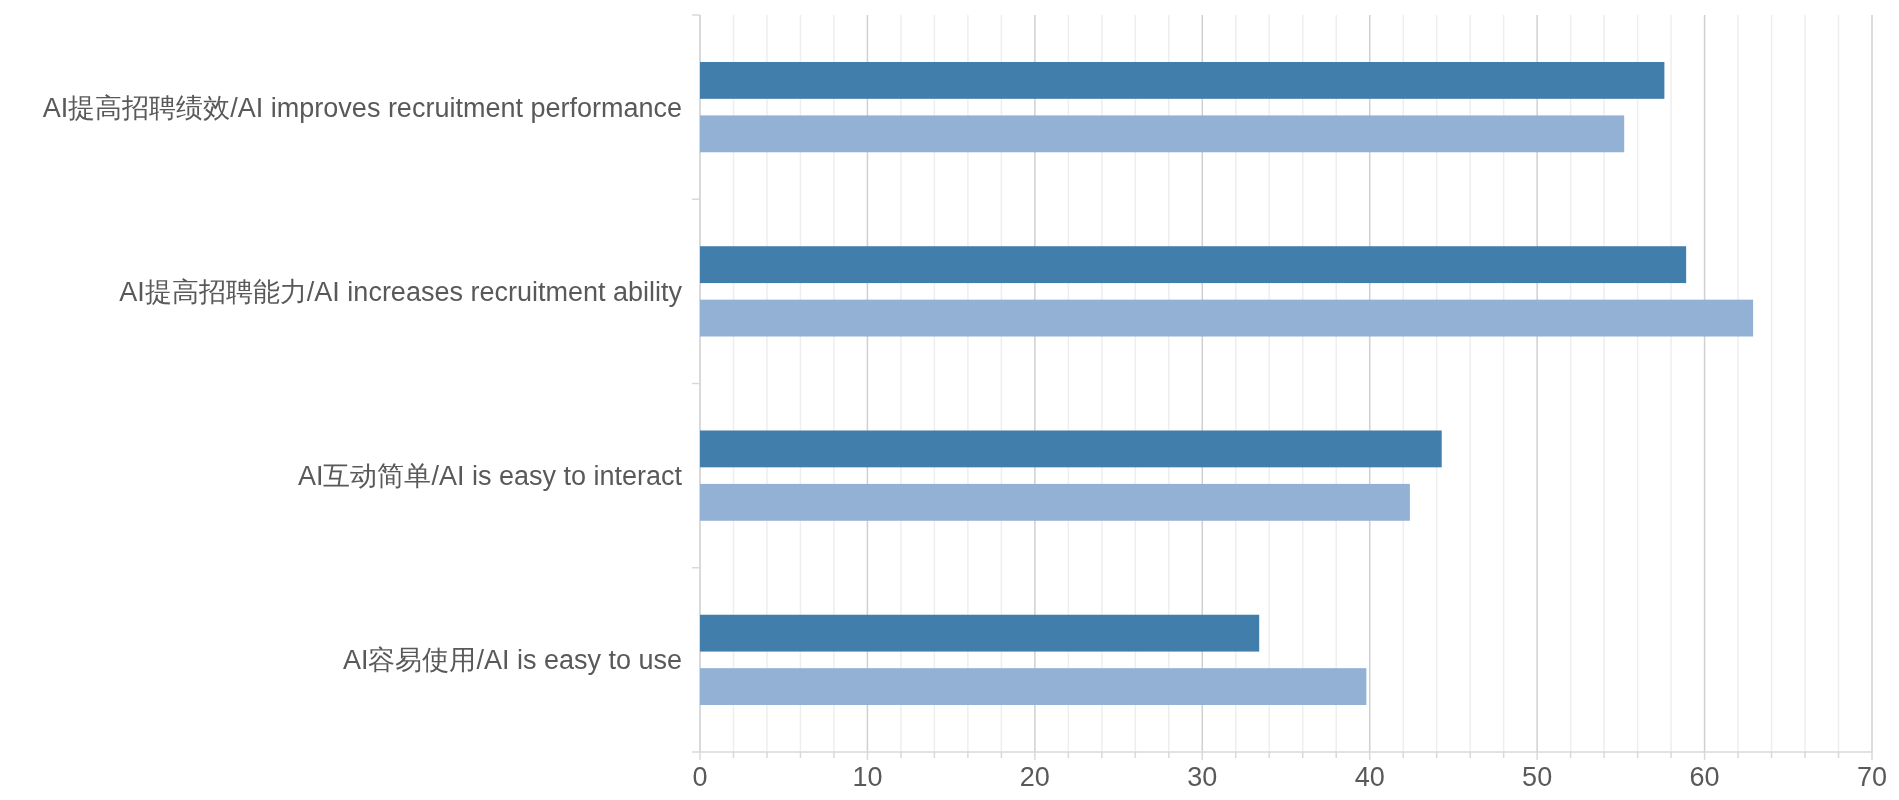 This screenshot has height=800, width=1899. I want to click on x-tick-label: 40, so click(1369, 777).